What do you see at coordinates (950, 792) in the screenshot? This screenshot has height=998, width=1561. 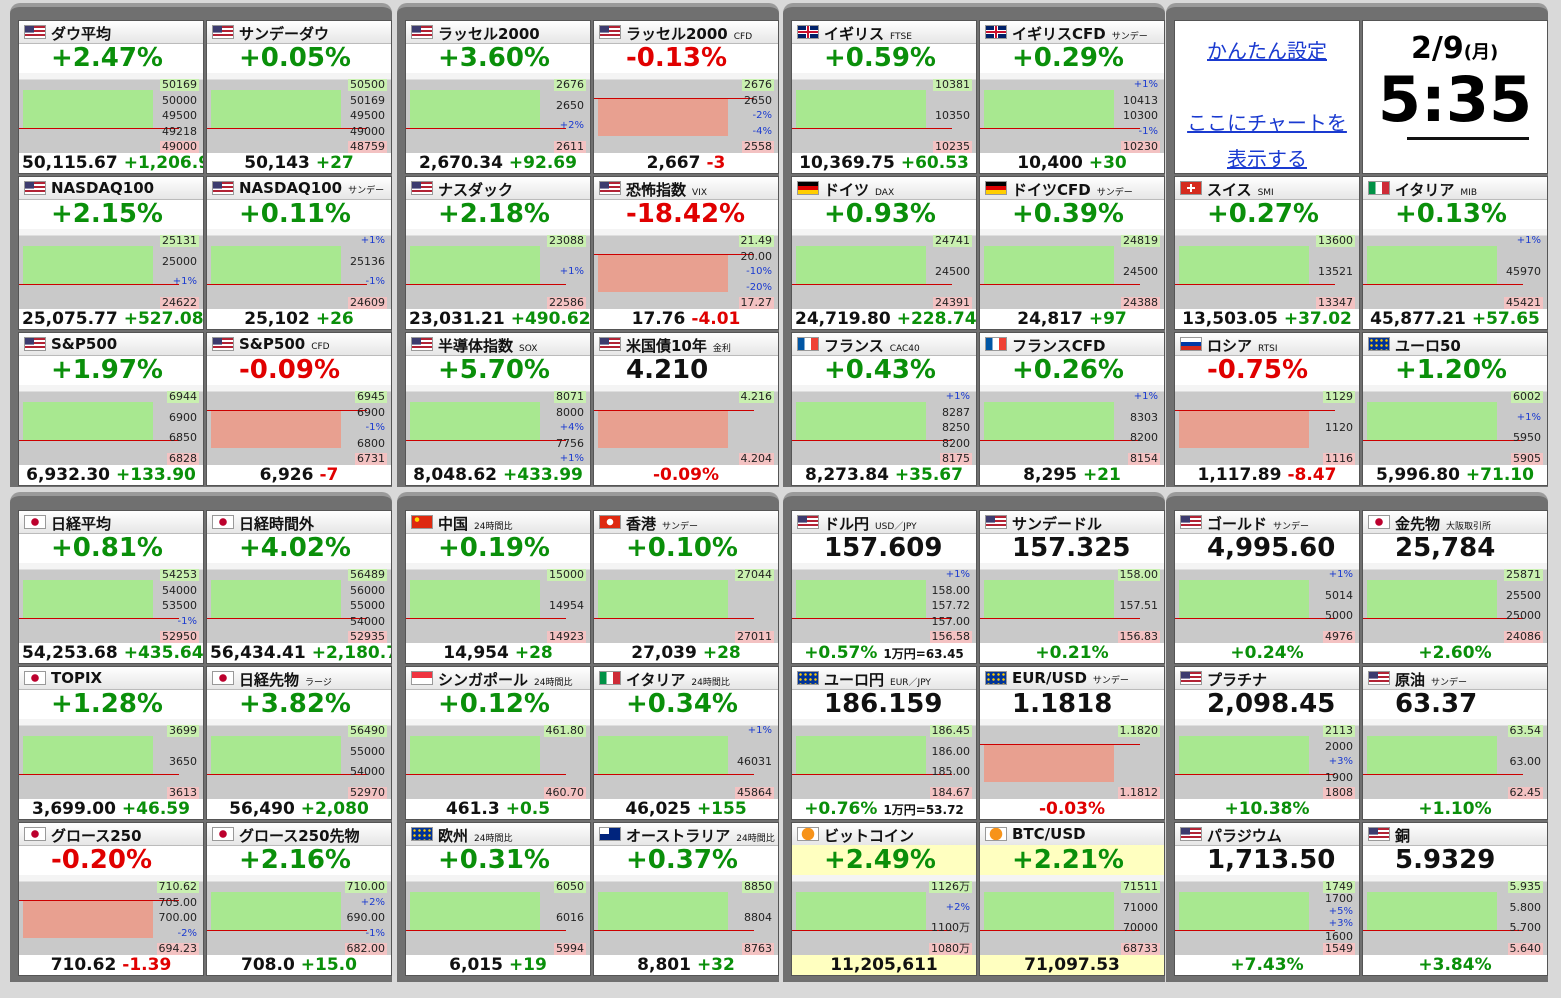 I see `chart-label: 184.67` at bounding box center [950, 792].